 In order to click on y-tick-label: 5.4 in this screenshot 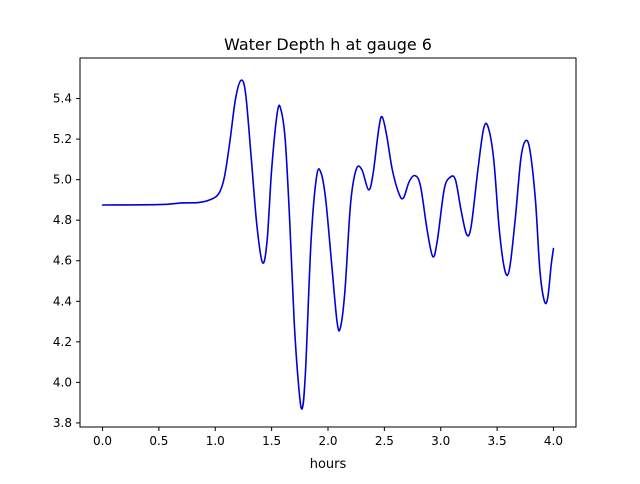, I will do `click(62, 99)`.